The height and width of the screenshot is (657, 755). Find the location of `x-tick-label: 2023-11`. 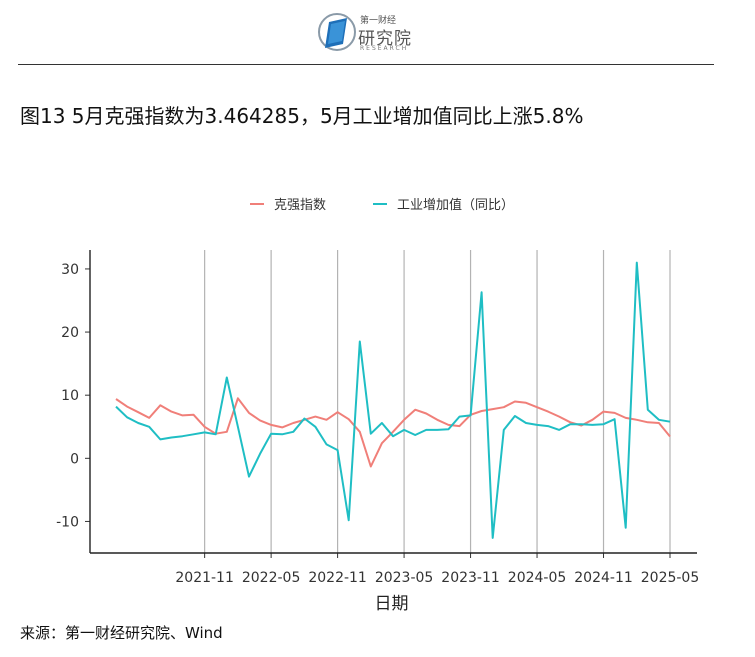

x-tick-label: 2023-11 is located at coordinates (470, 578).